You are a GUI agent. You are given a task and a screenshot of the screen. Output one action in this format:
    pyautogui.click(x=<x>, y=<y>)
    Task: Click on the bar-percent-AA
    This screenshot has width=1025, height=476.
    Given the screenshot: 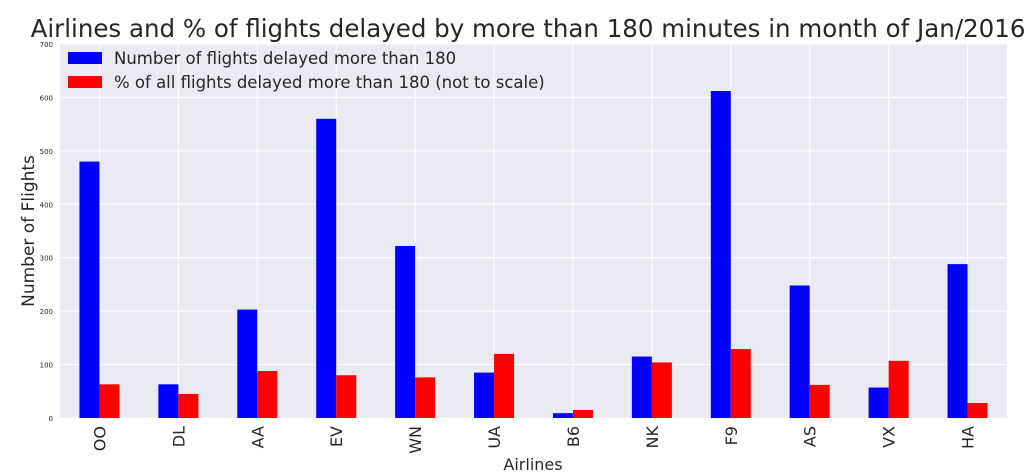 What is the action you would take?
    pyautogui.click(x=267, y=394)
    